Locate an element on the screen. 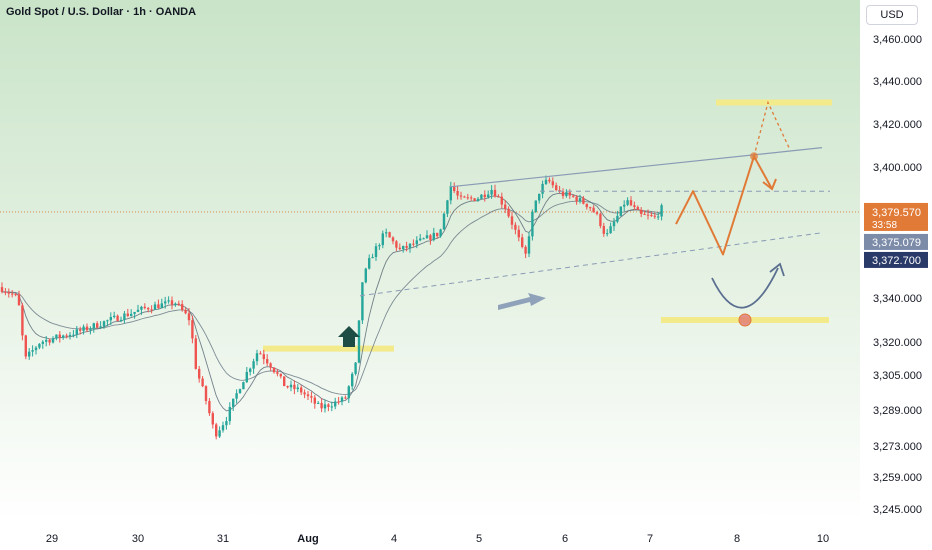  y-tick-label: 3,273.000 is located at coordinates (897, 447).